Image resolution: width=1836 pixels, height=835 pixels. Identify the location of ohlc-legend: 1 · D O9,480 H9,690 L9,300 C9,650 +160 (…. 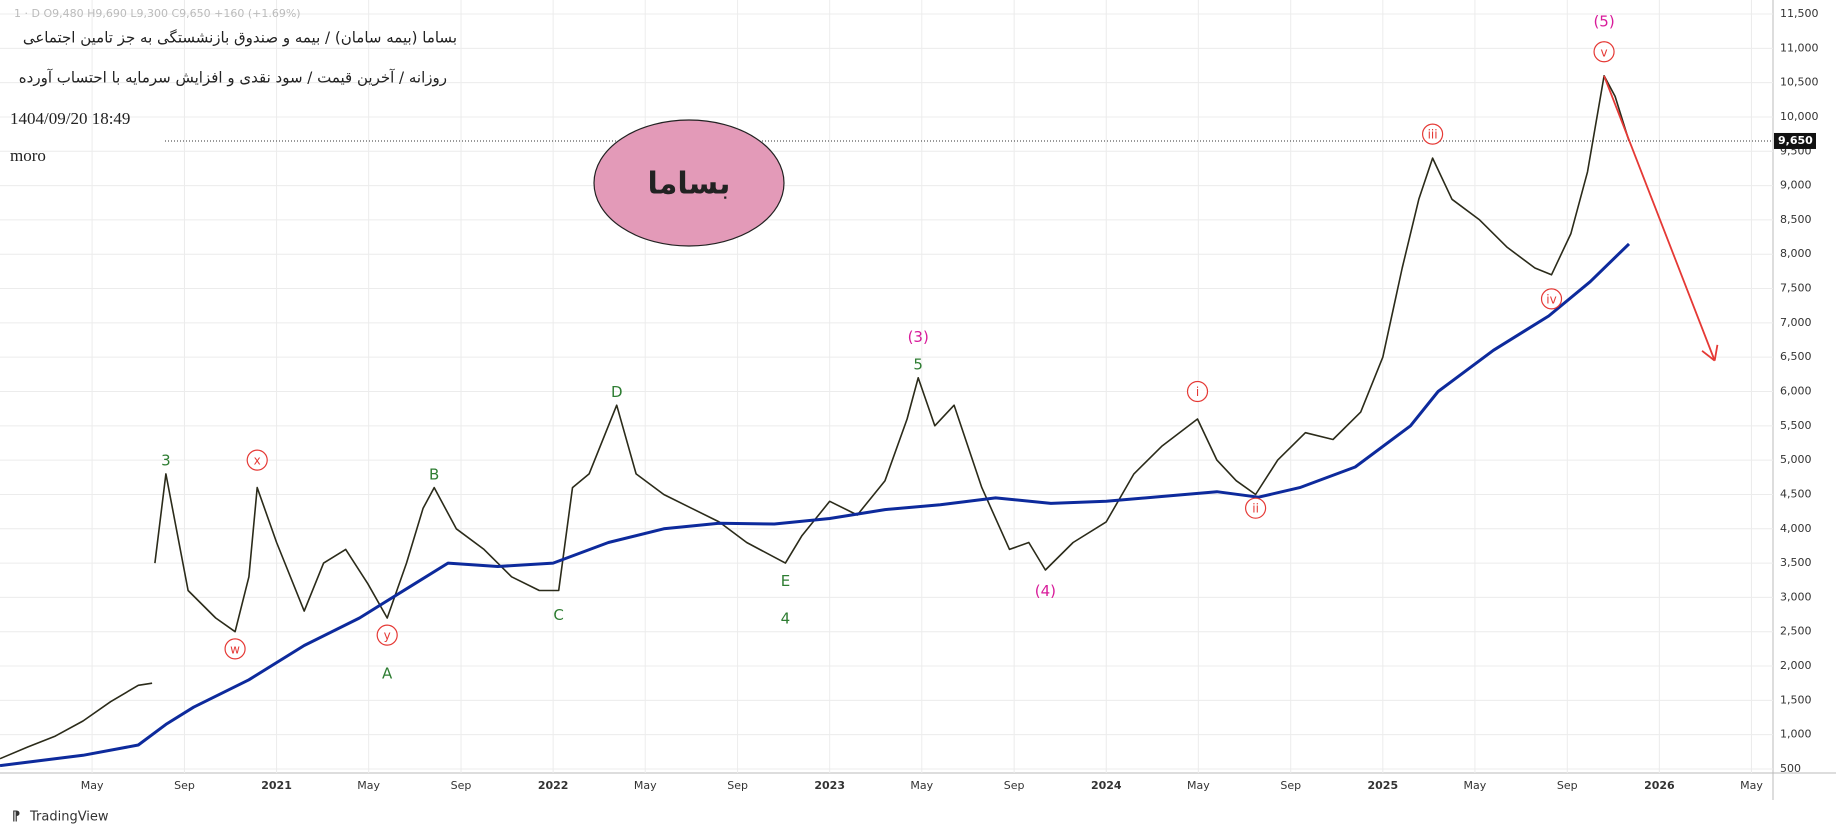
(157, 13).